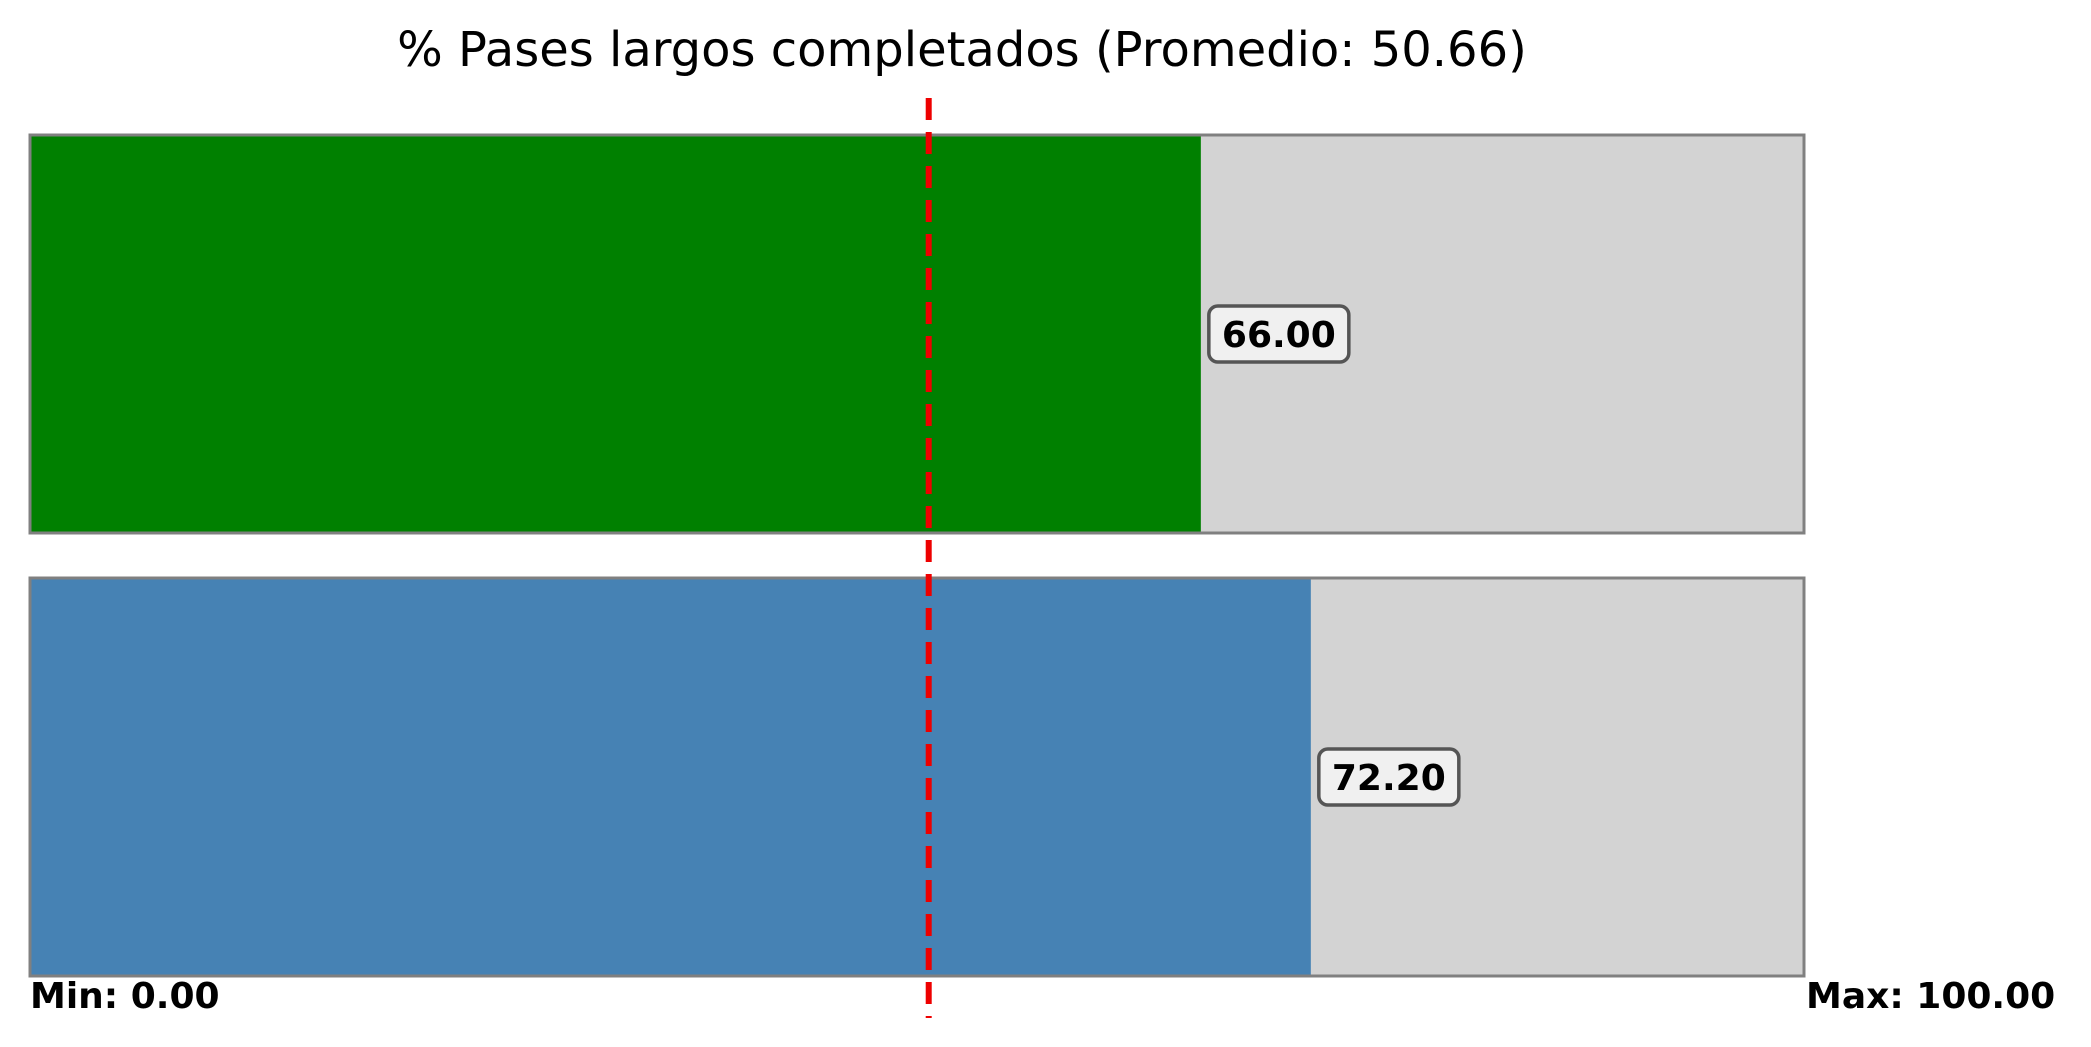 This screenshot has width=2091, height=1047. I want to click on value-label-1: 66.00, so click(1279, 335).